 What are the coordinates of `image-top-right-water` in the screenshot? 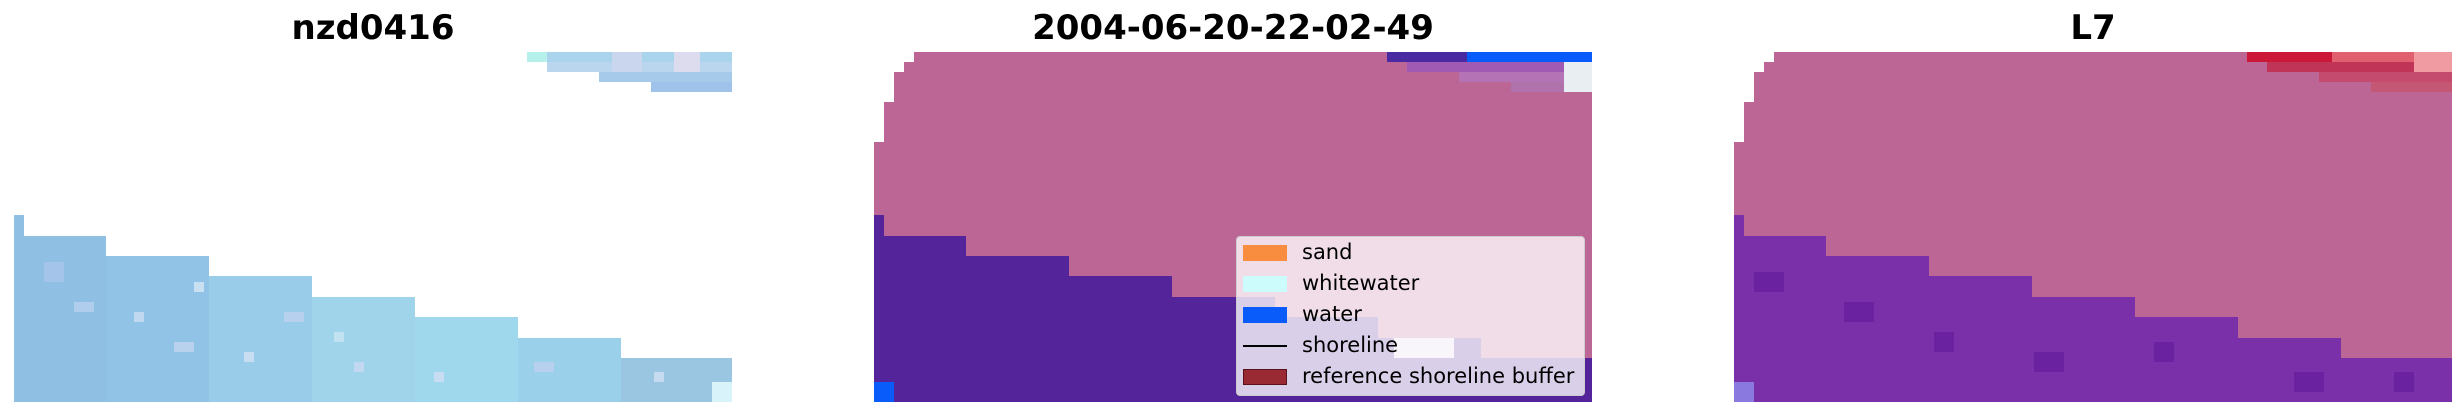 It's located at (629, 72).